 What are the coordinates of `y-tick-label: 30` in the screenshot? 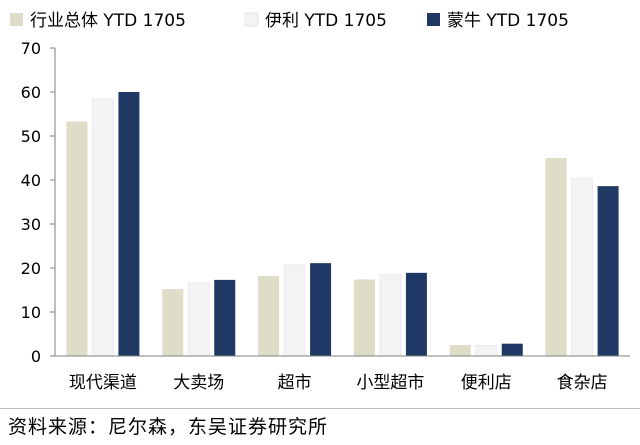 It's located at (31, 224).